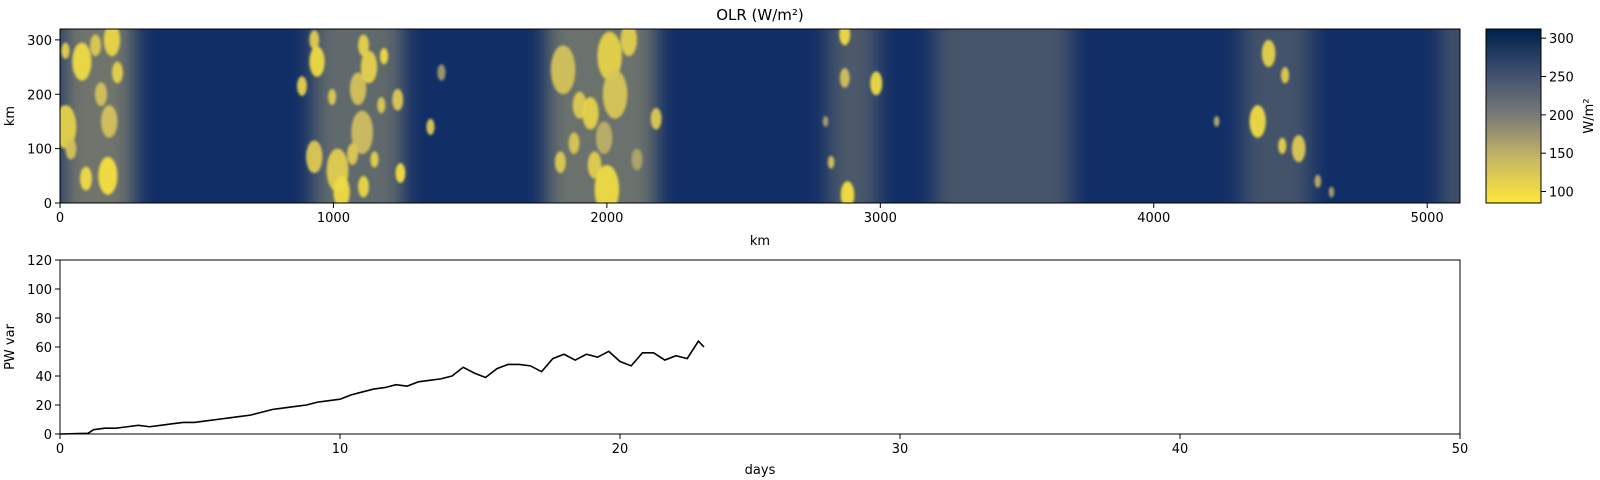  I want to click on colorbar-gradient, so click(1513, 116).